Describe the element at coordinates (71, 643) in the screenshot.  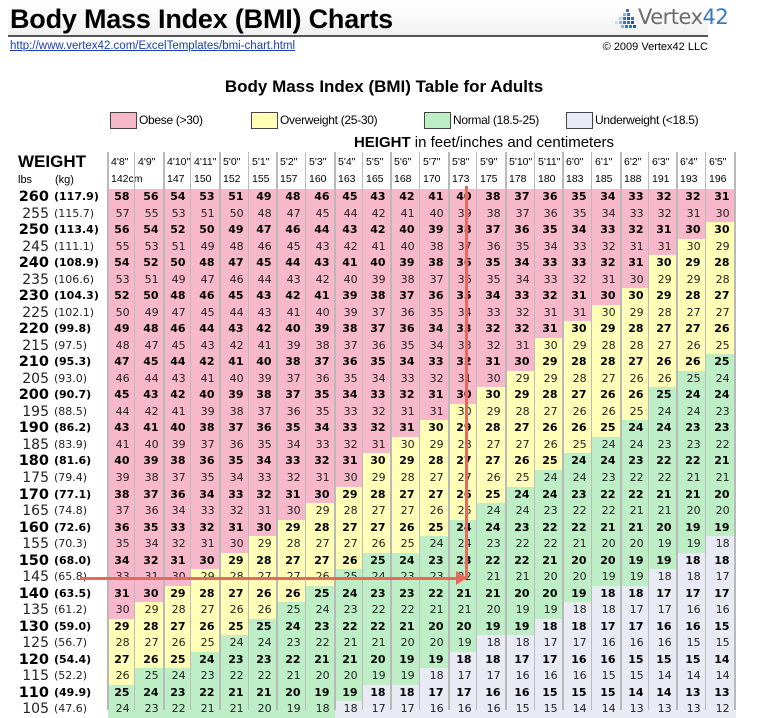
I see `weight-kg: (56.7)` at that location.